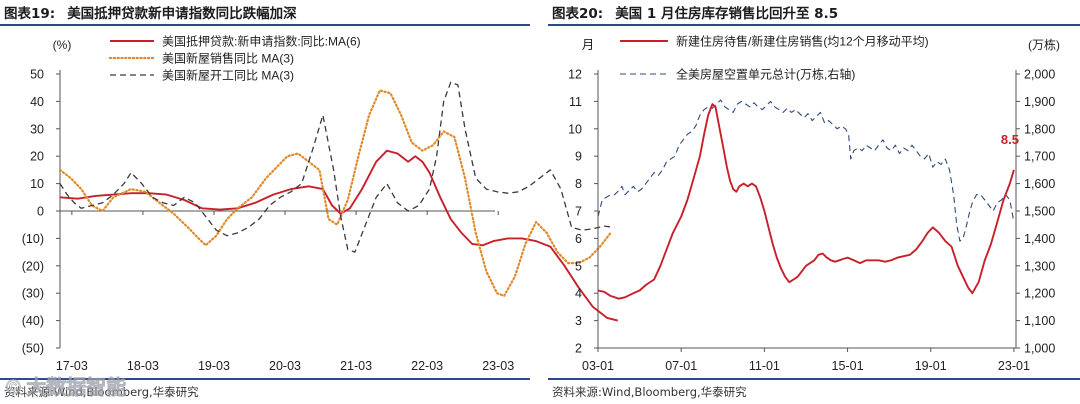 The height and width of the screenshot is (404, 1080). I want to click on left-source-note: 资料来源:Wind,Bloomberg,华泰研究, so click(101, 392).